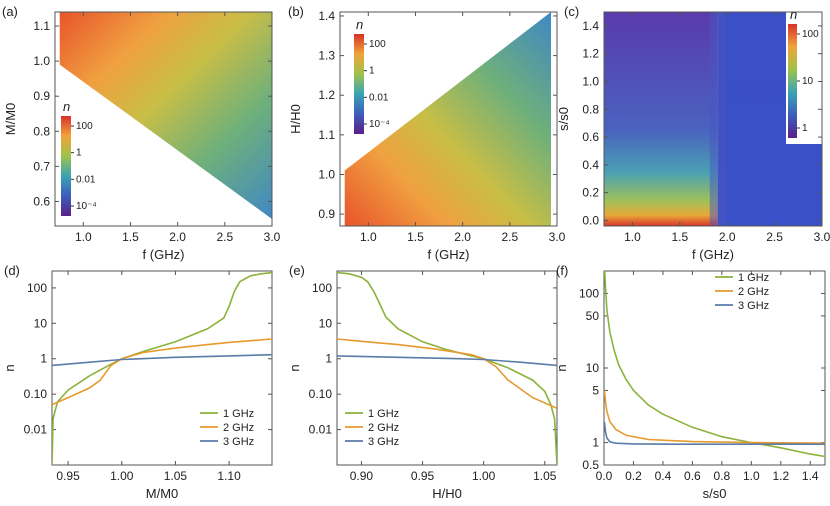 The width and height of the screenshot is (830, 506). What do you see at coordinates (10, 119) in the screenshot?
I see `y-axis-label-a: M/M0` at bounding box center [10, 119].